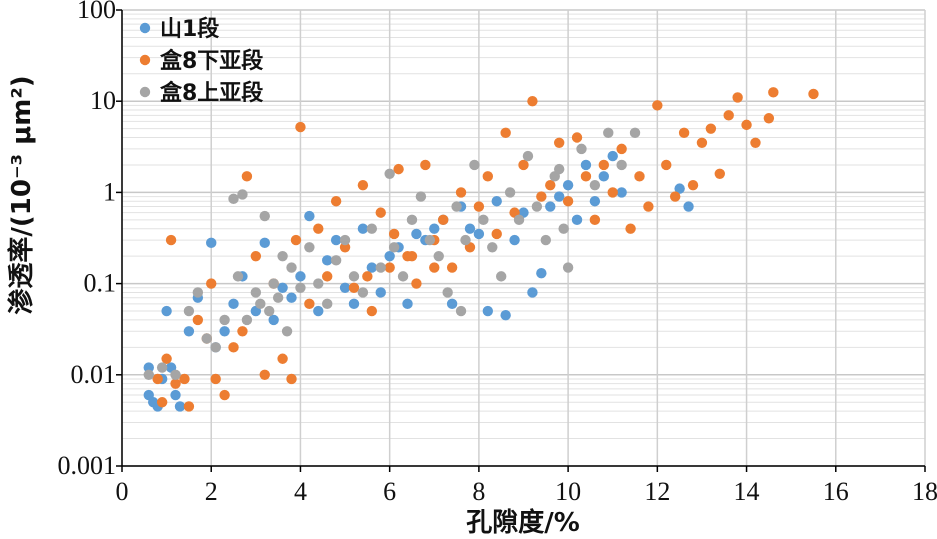 The width and height of the screenshot is (937, 539). I want to click on y-tick-label: 0.001, so click(87, 465).